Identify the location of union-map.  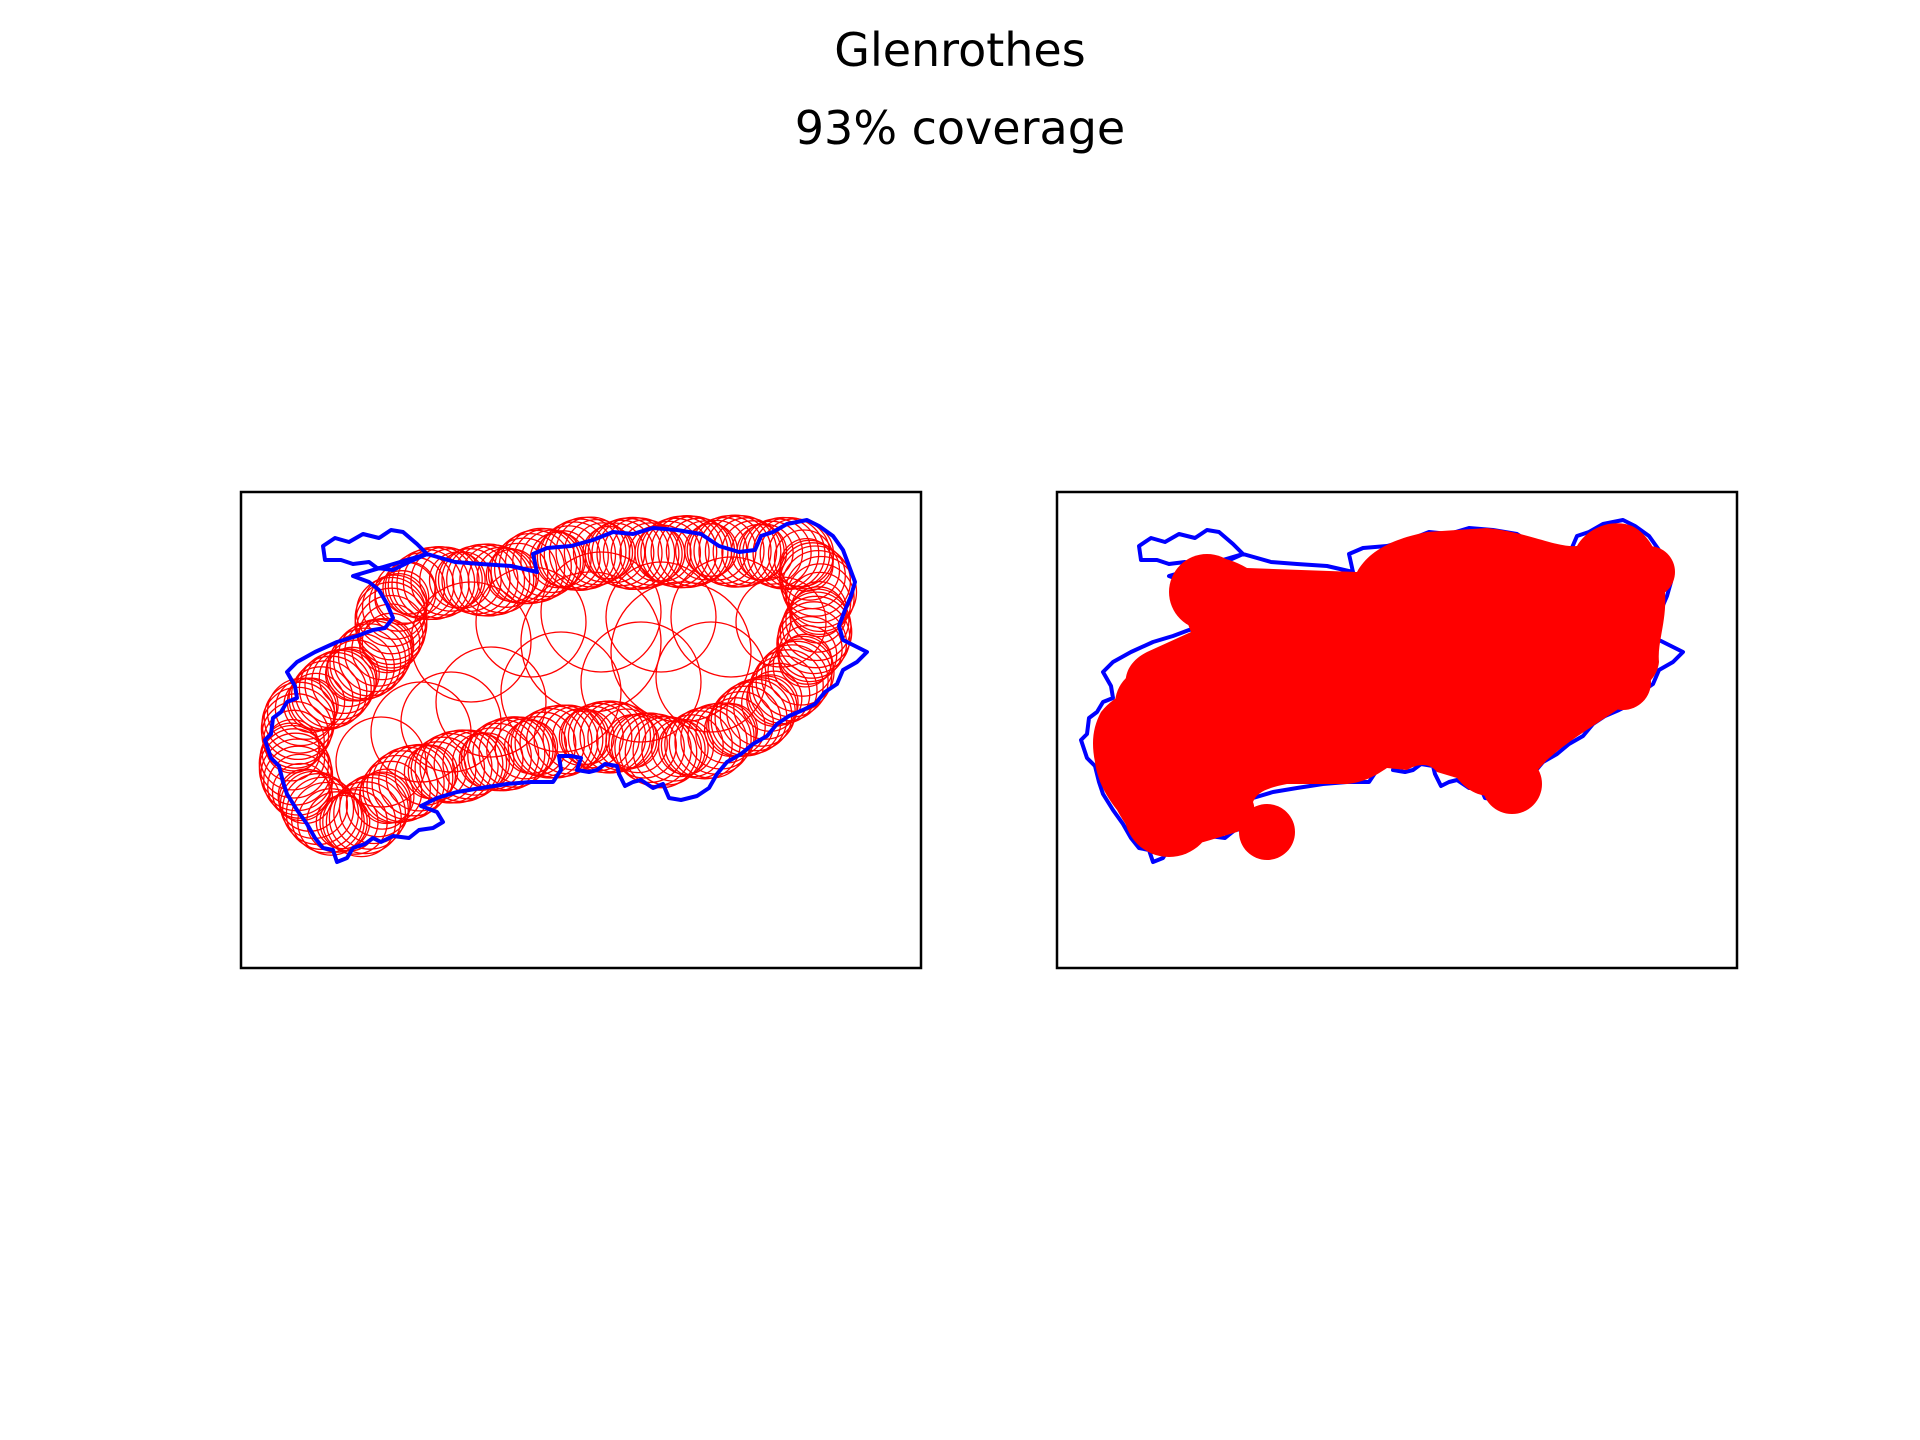
(1397, 730).